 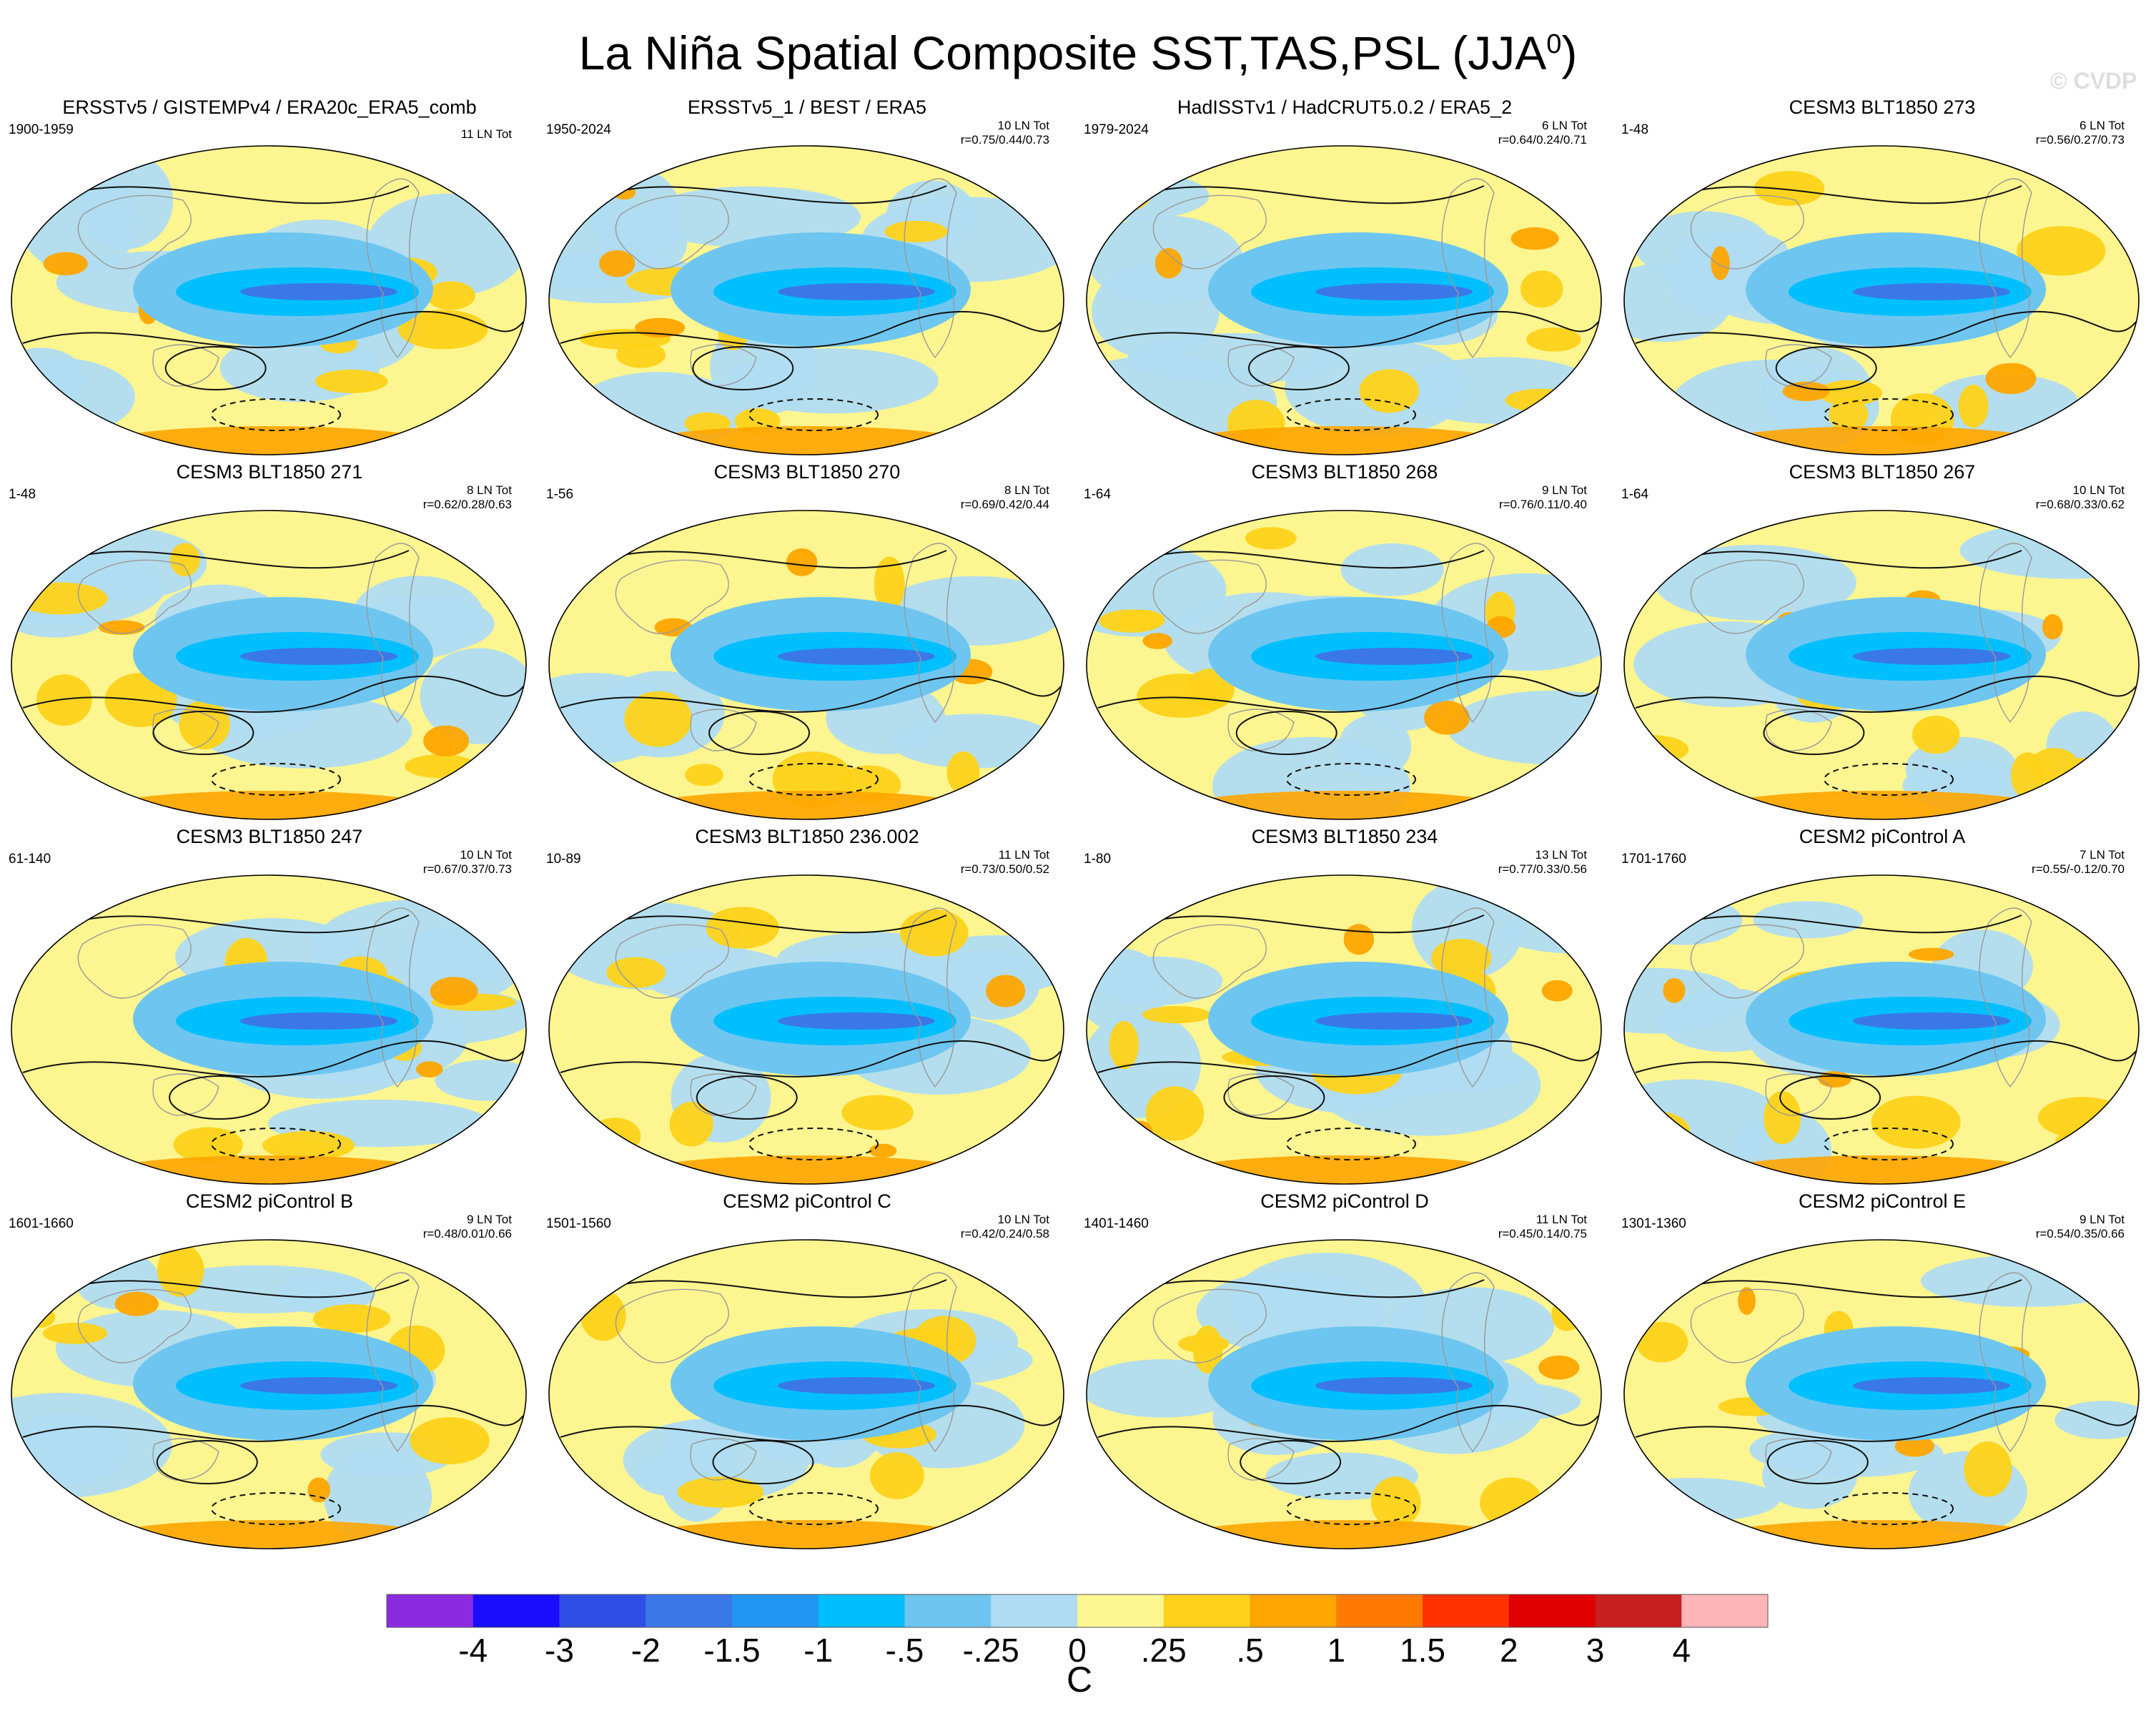 I want to click on panel-title: HadISSTv1 / HadCRUT5.0.2 / ERA5_2, so click(x=1345, y=108).